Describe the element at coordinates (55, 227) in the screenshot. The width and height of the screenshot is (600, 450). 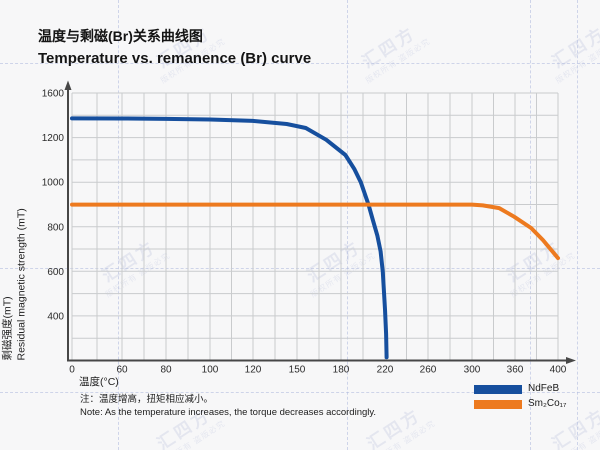
I see `y-tick-label: 800` at that location.